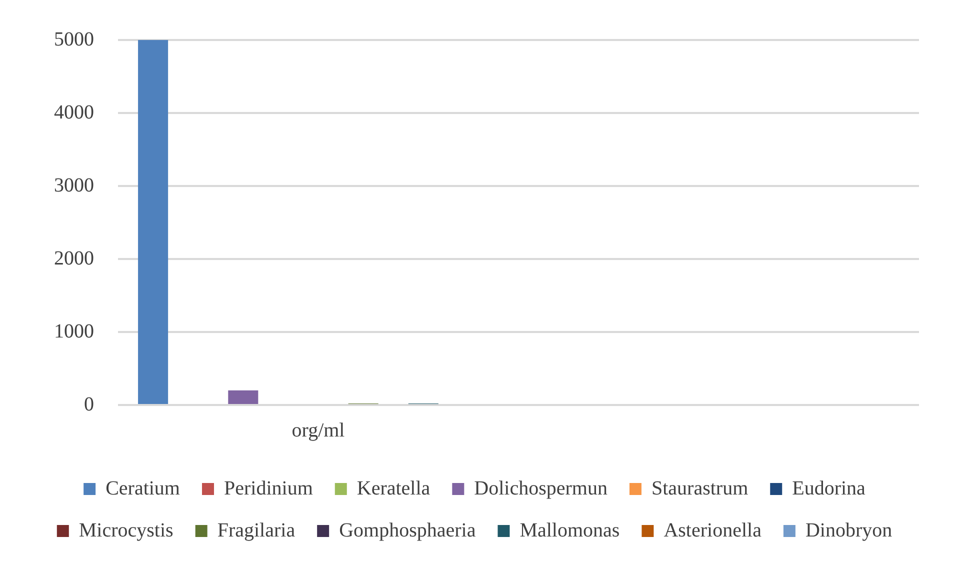 The width and height of the screenshot is (964, 561). What do you see at coordinates (74, 331) in the screenshot?
I see `y-tick-label: 1000` at bounding box center [74, 331].